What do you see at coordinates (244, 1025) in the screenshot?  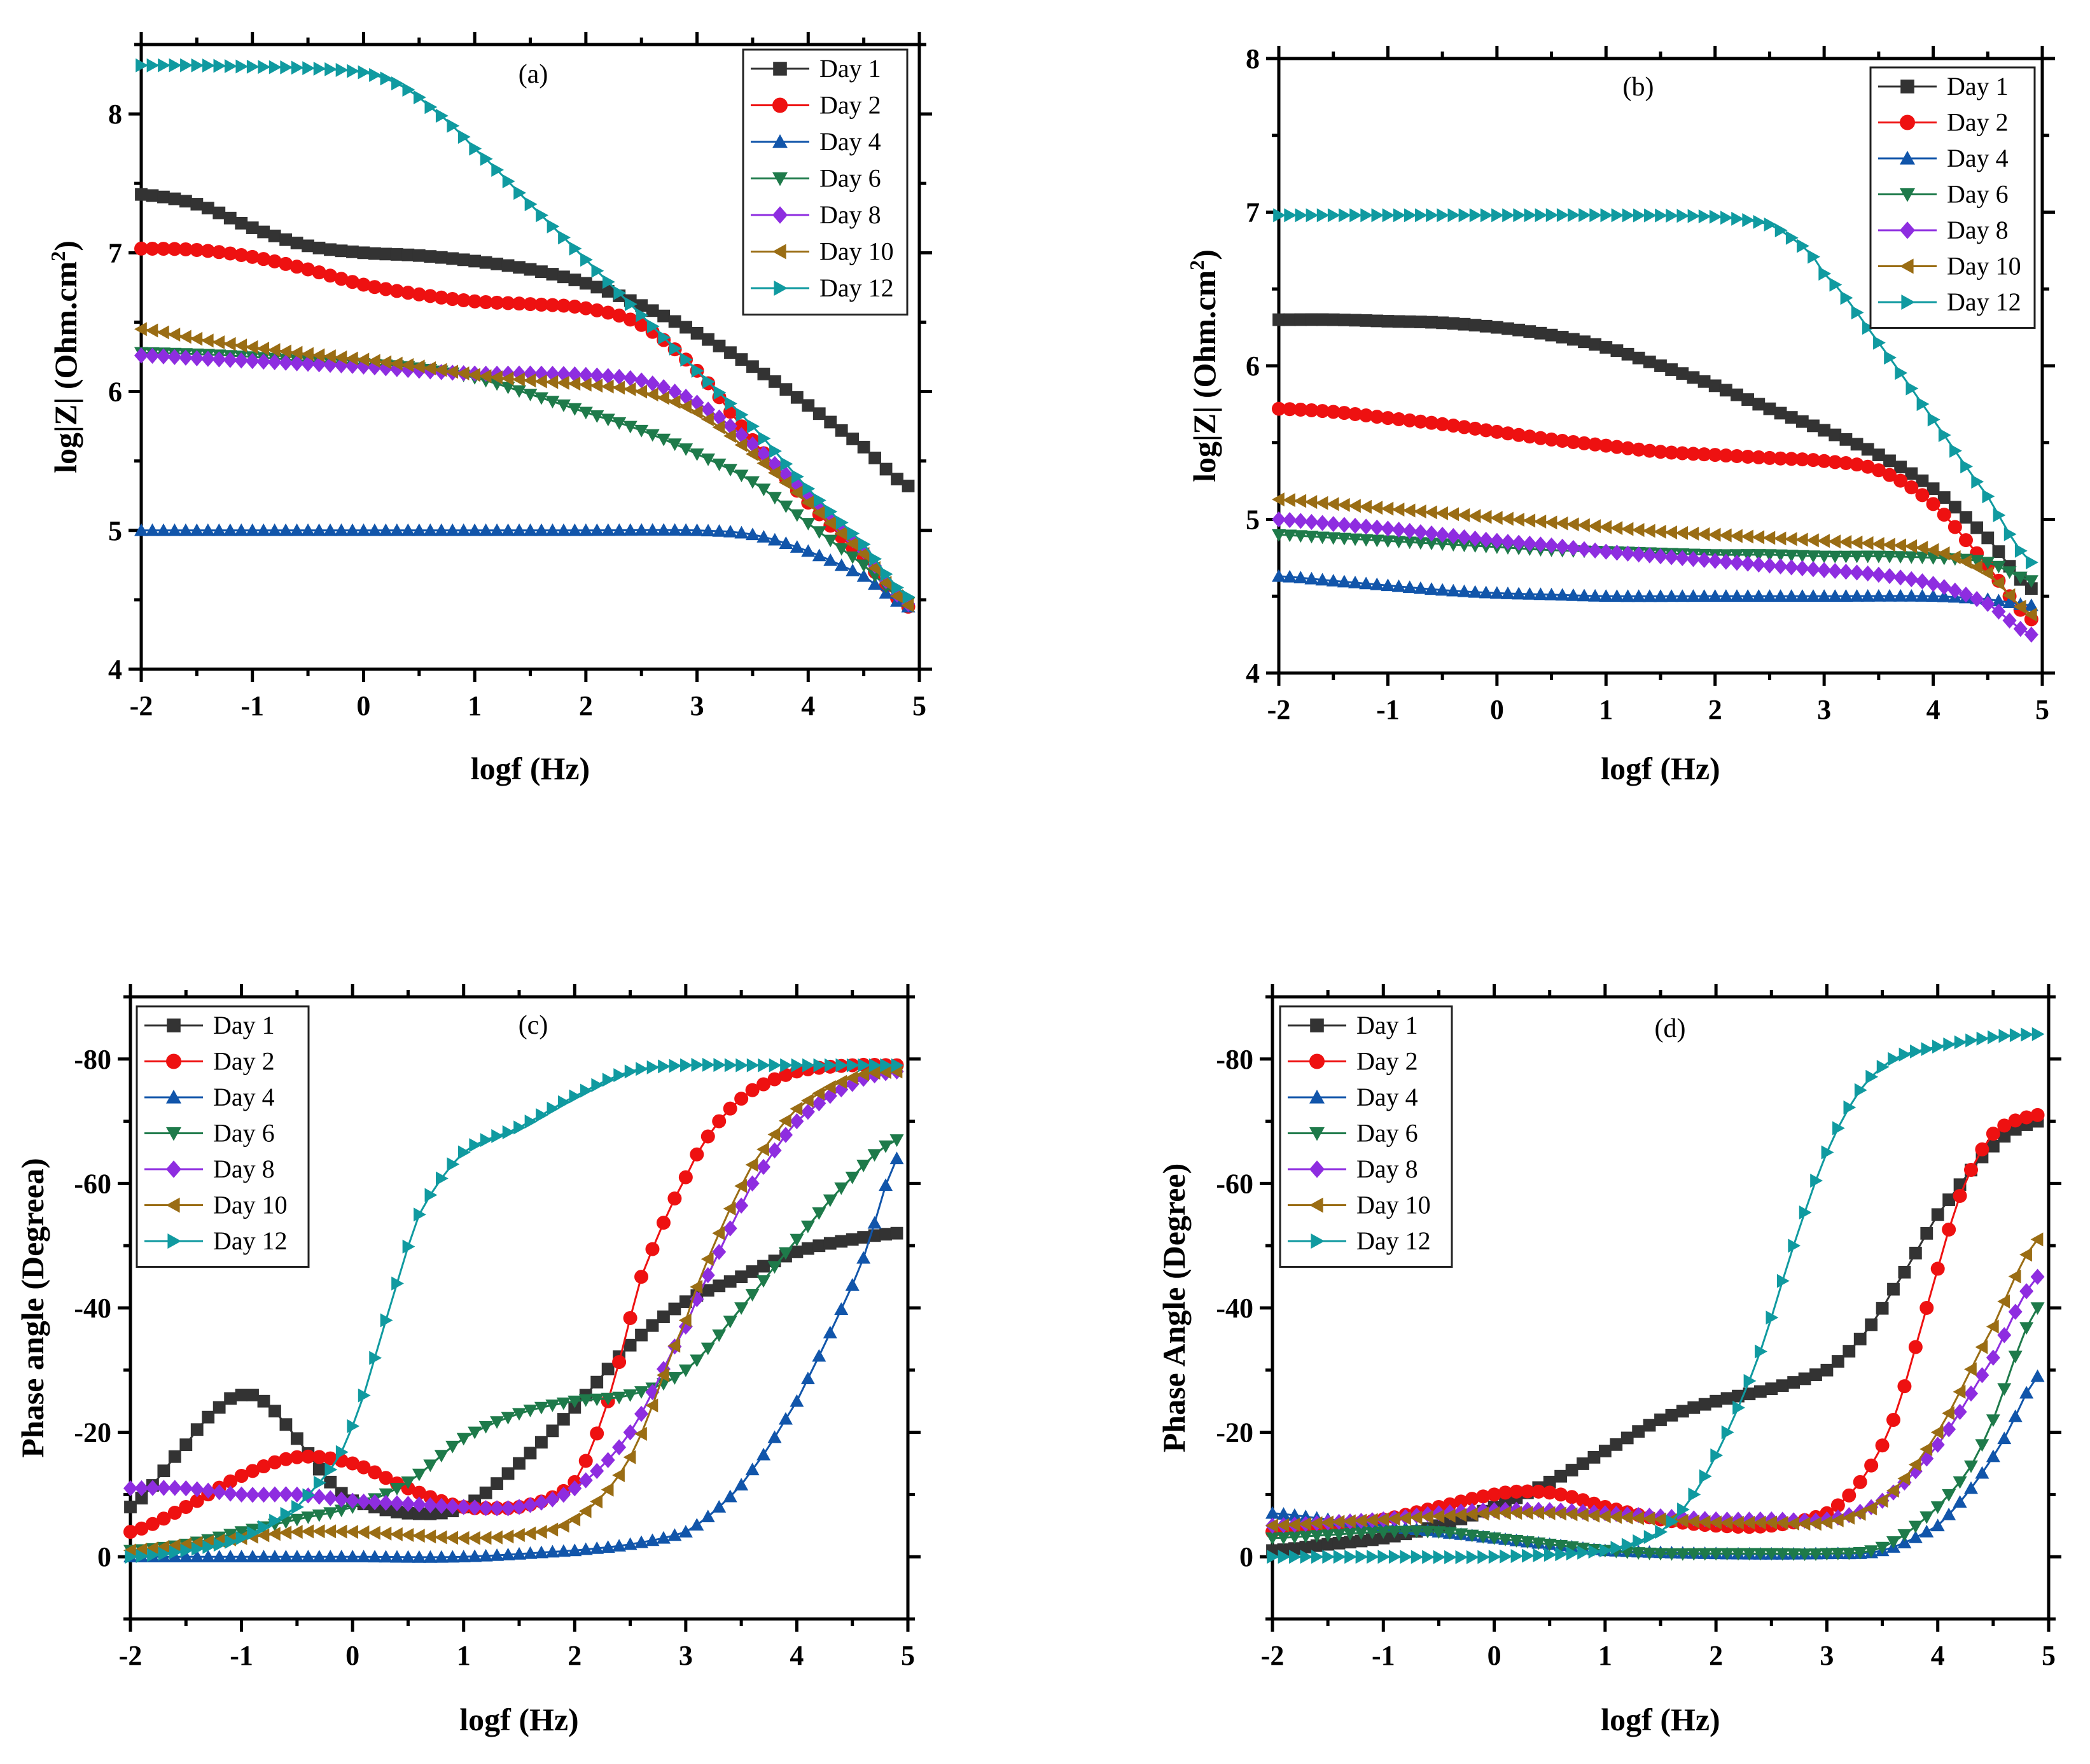 I see `legend-label: Day 1` at bounding box center [244, 1025].